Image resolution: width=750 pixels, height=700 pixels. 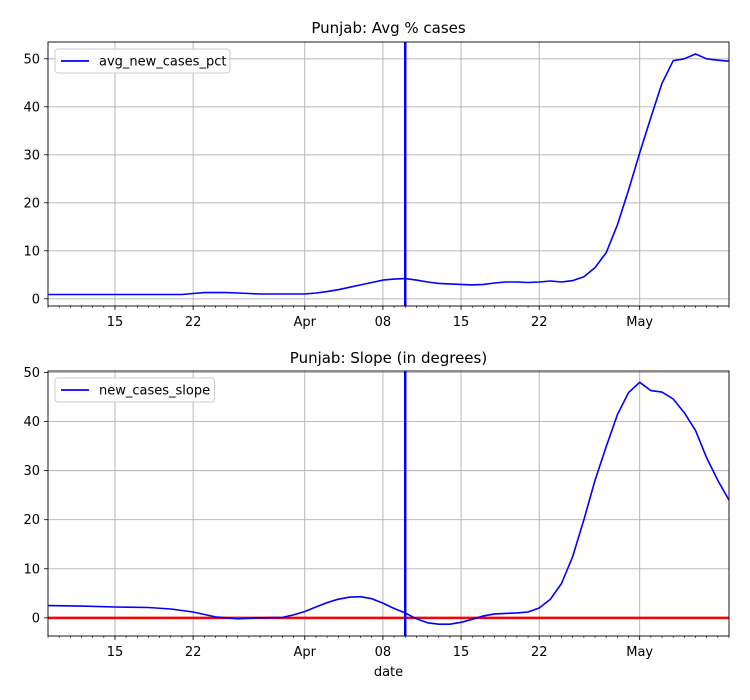 I want to click on legend: new_cases_slope, so click(x=134, y=390).